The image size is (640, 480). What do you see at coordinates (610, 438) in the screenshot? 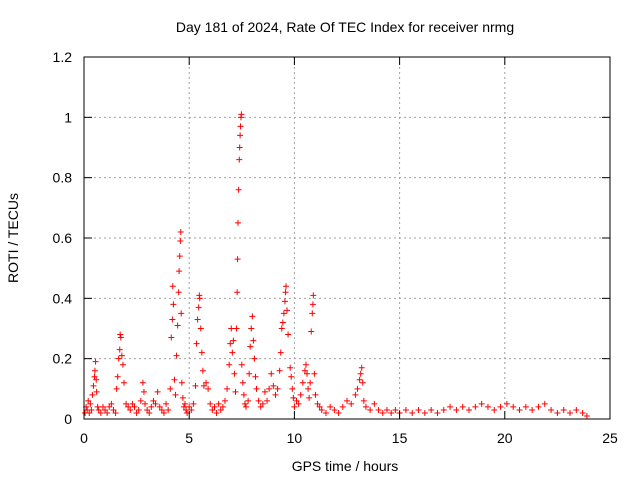
I see `x-tick-label: 25` at bounding box center [610, 438].